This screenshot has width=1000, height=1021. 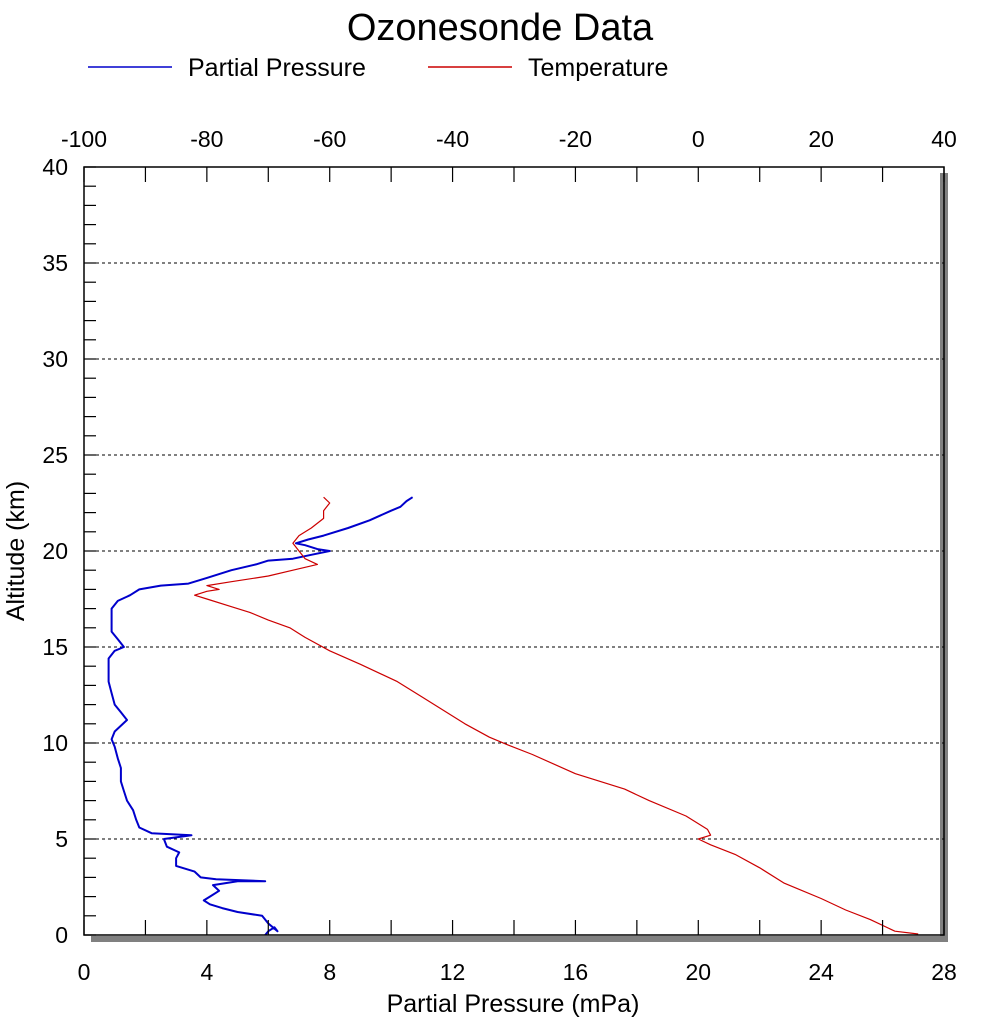 I want to click on x-tick-label: 24, so click(x=821, y=972).